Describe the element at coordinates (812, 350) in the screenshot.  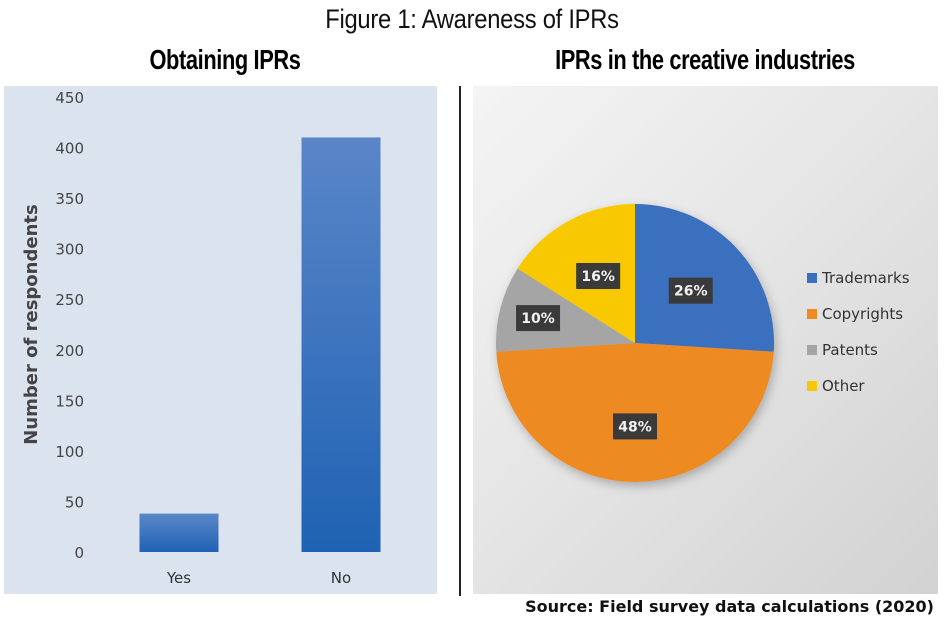
I see `legend-swatch-patents` at that location.